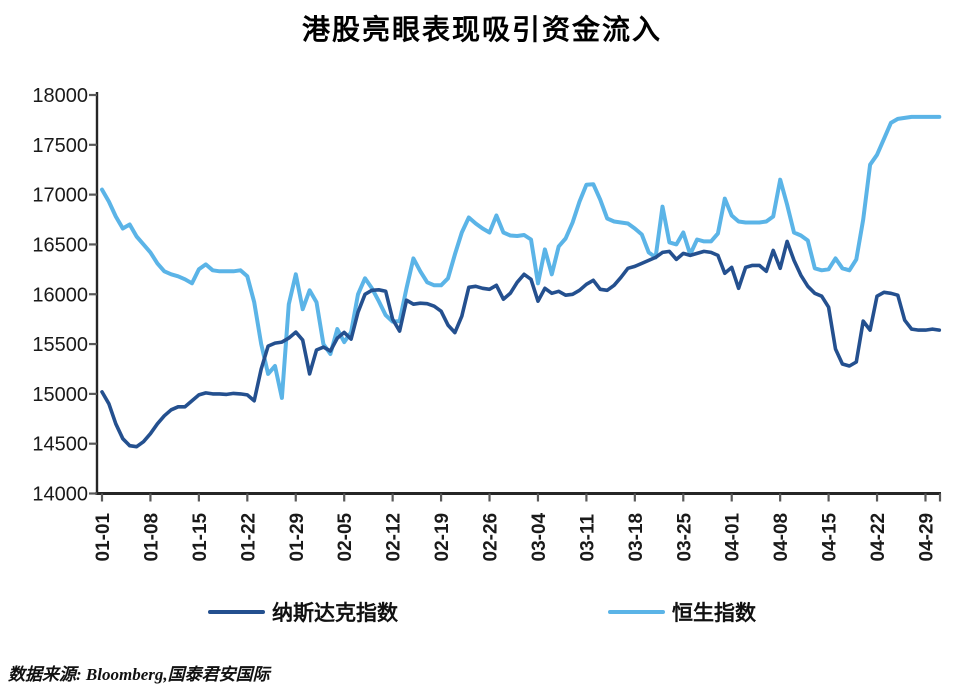  Describe the element at coordinates (151, 537) in the screenshot. I see `x-tick-label: 01-08` at that location.